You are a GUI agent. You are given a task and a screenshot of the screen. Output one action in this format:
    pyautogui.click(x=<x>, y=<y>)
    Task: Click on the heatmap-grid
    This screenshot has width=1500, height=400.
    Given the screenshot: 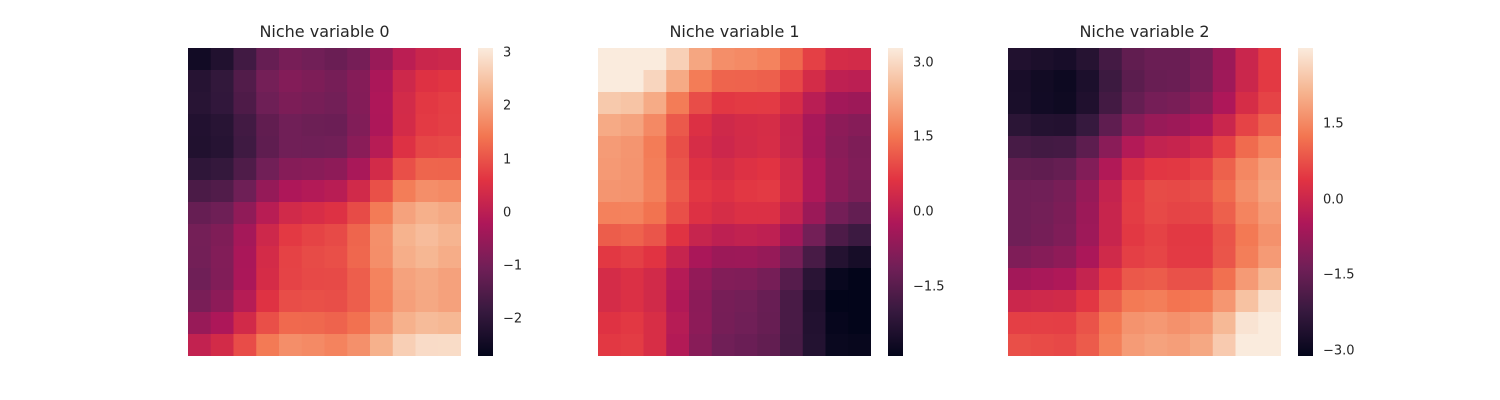 What is the action you would take?
    pyautogui.click(x=324, y=202)
    